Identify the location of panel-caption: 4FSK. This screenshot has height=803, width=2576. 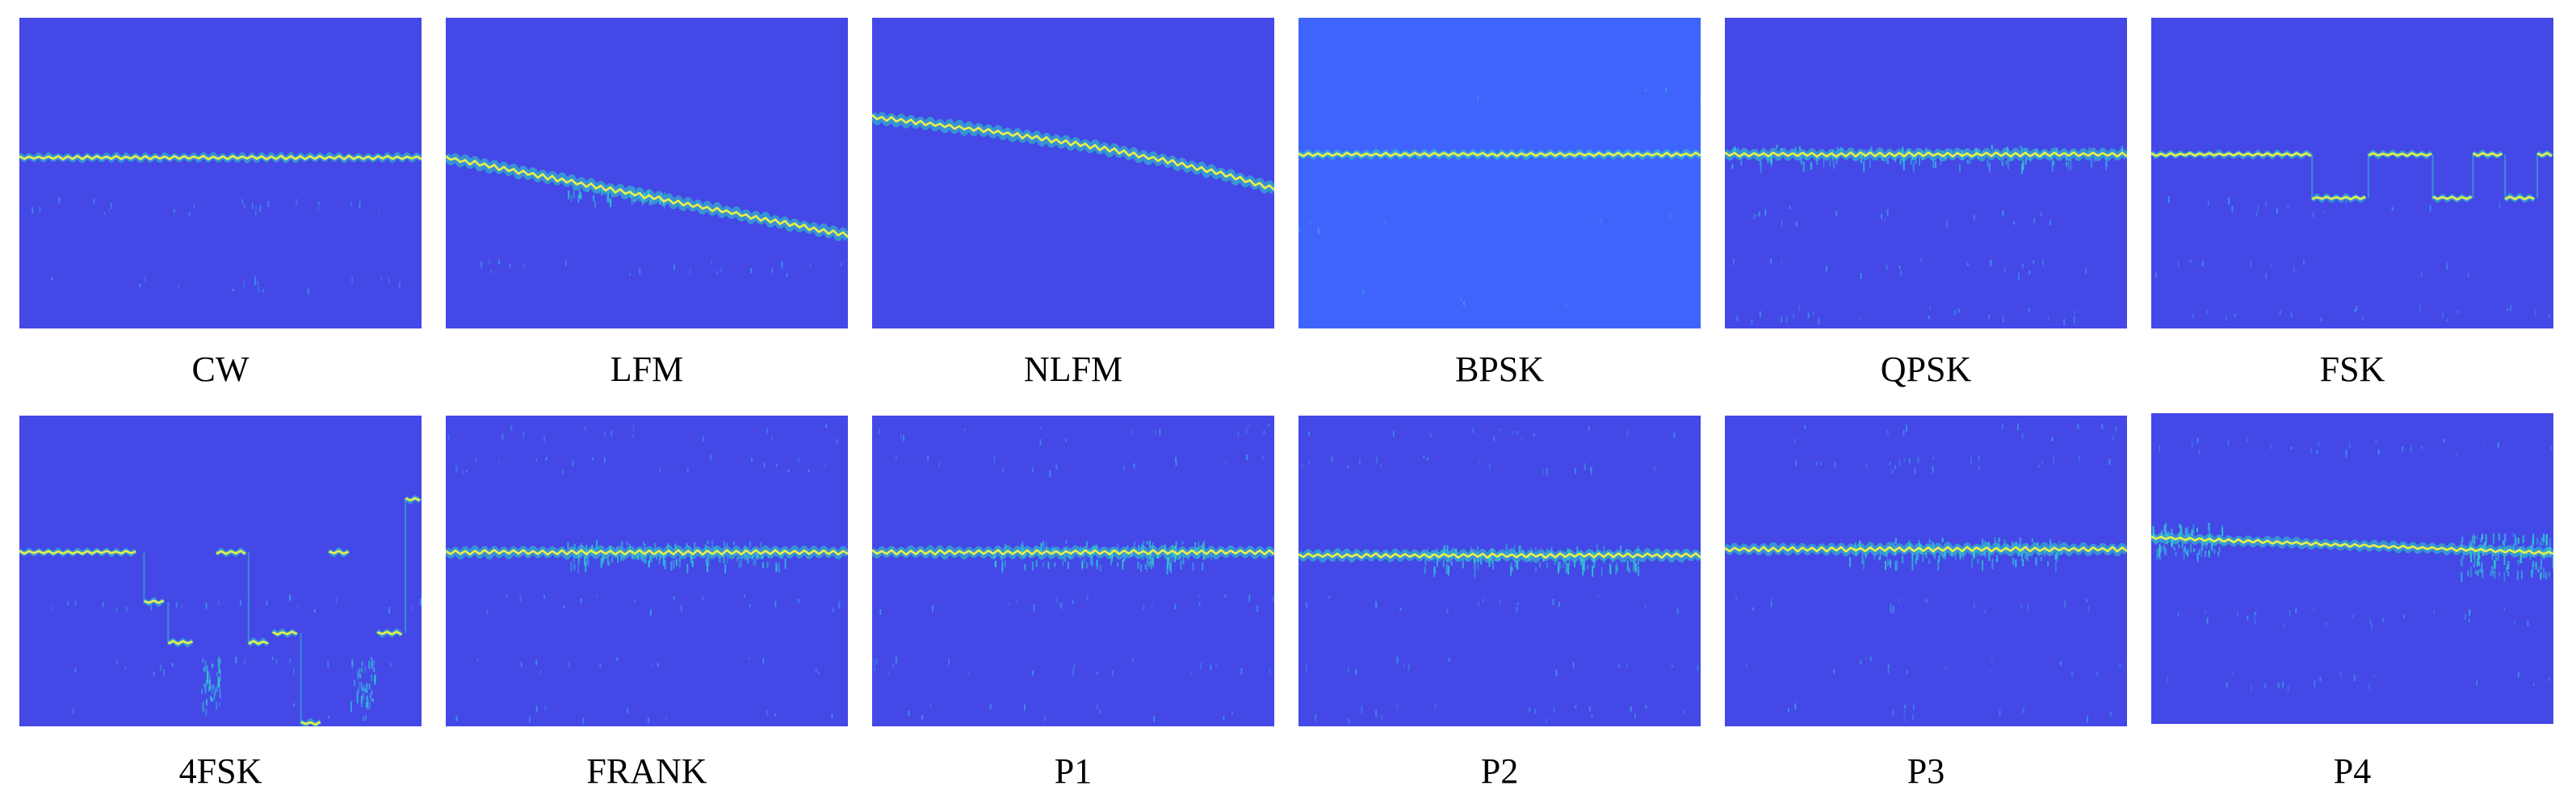
(220, 771).